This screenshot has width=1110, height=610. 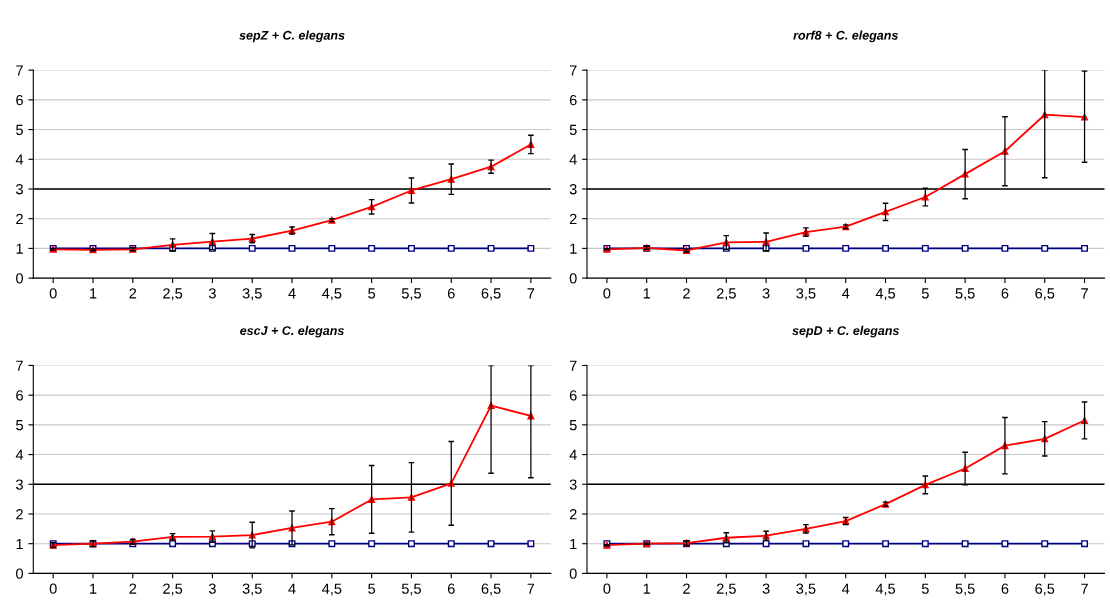 What do you see at coordinates (292, 331) in the screenshot?
I see `chart-title: escJ + C. elegans` at bounding box center [292, 331].